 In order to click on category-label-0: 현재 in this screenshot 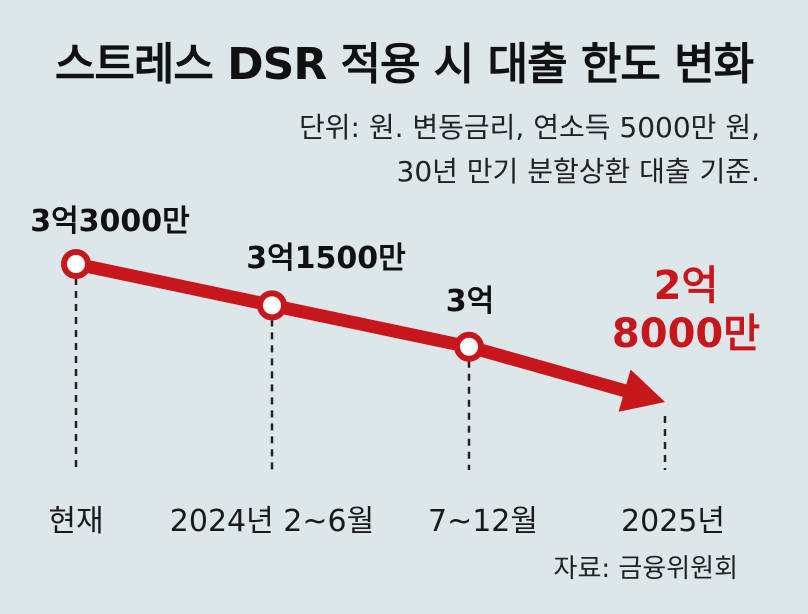, I will do `click(75, 521)`.